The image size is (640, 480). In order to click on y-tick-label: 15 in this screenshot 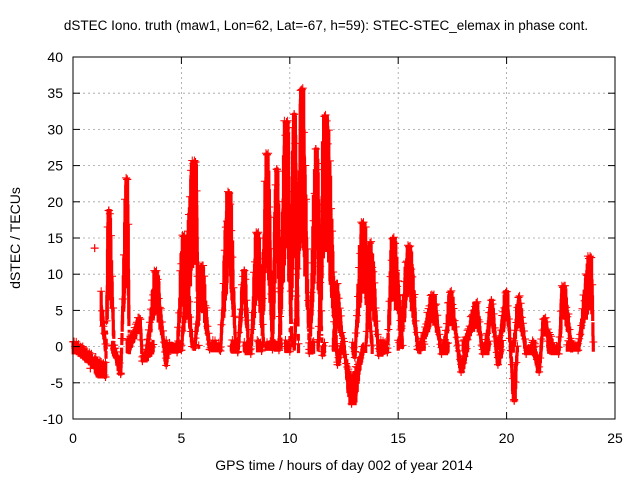, I will do `click(55, 238)`.